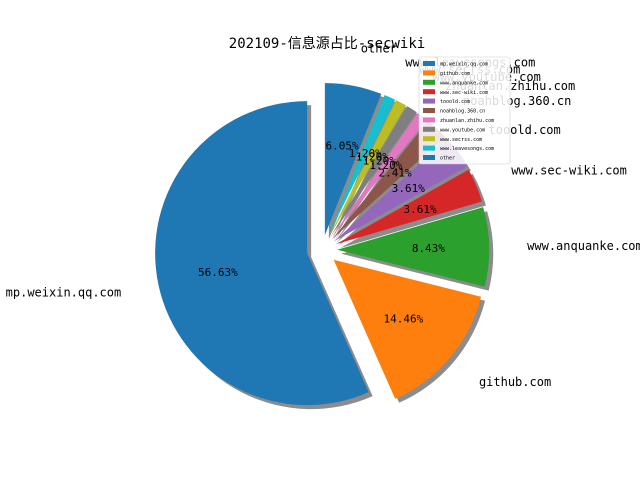 This screenshot has width=640, height=480. I want to click on percent-label-github-com: 14.46%, so click(404, 319).